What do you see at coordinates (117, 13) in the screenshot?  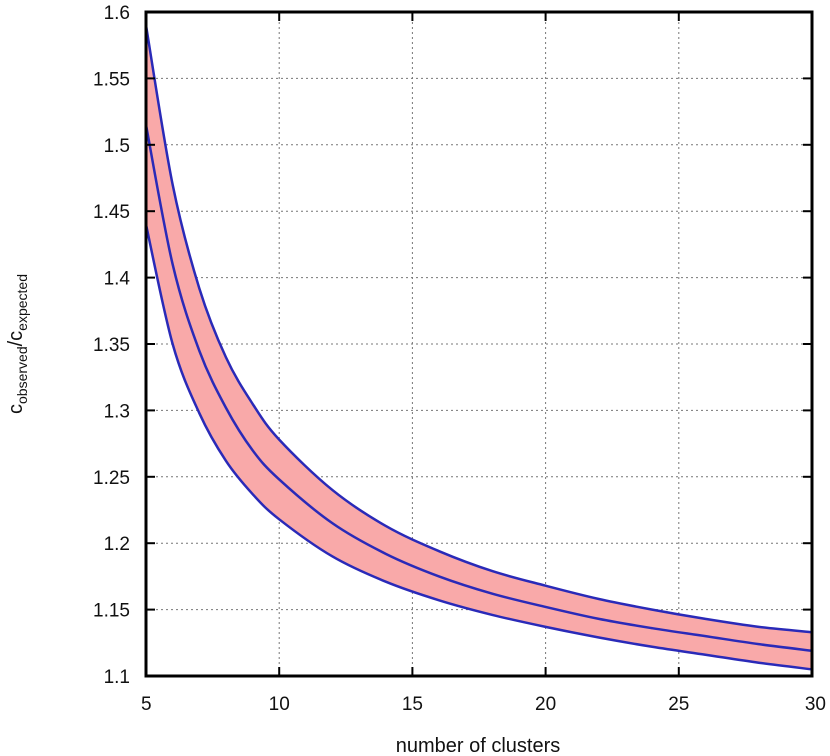 I see `y-tick-label: 1.6` at bounding box center [117, 13].